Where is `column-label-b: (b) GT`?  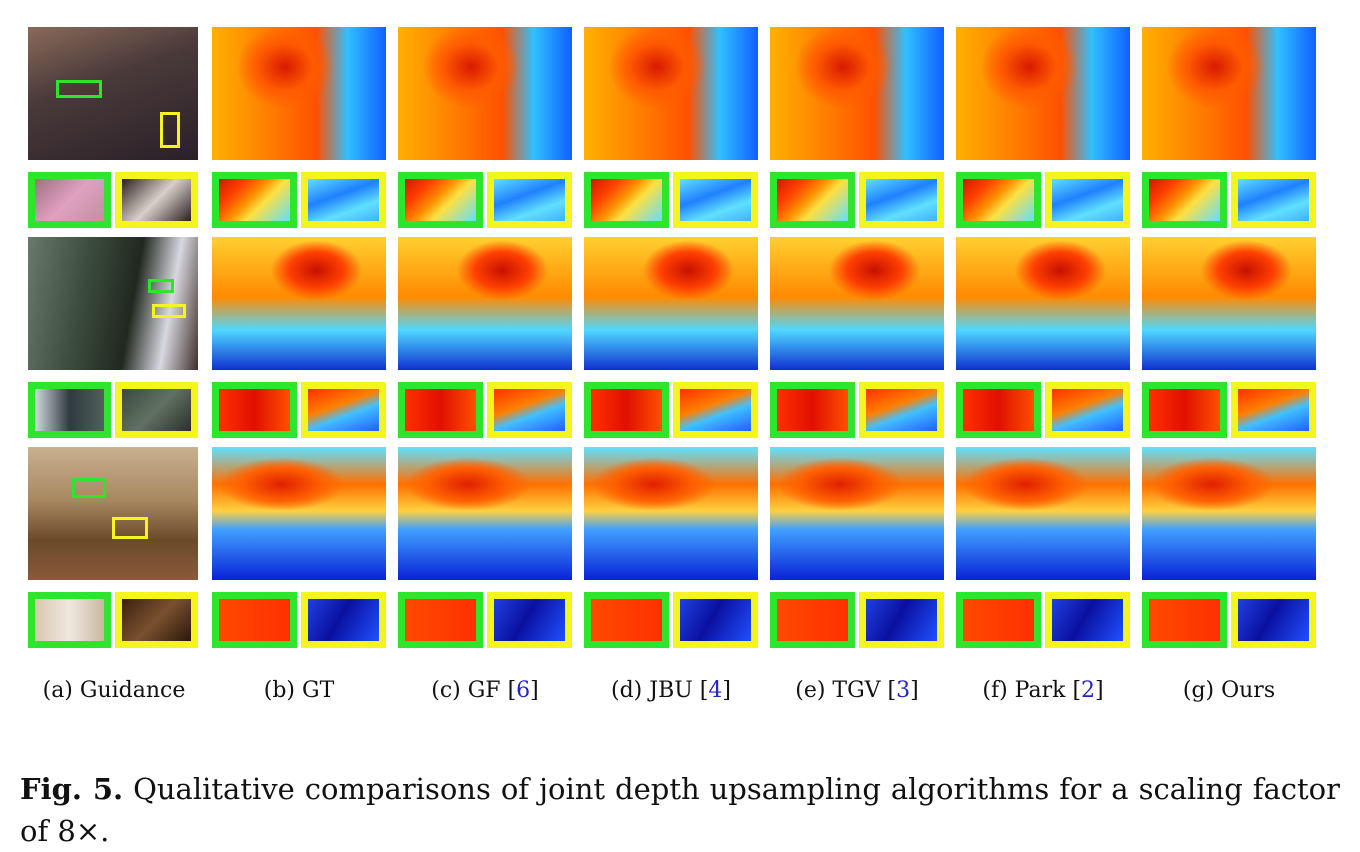
column-label-b: (b) GT is located at coordinates (299, 690).